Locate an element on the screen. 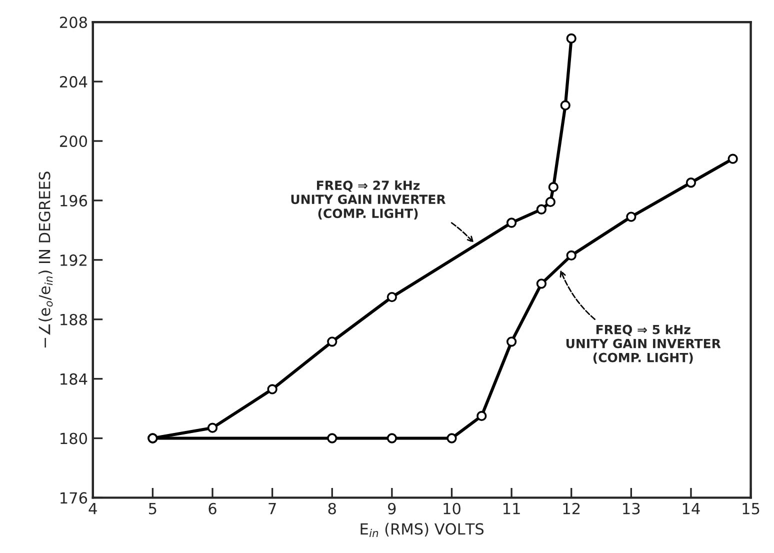 The width and height of the screenshot is (774, 553). x-tick-label: 12 is located at coordinates (571, 508).